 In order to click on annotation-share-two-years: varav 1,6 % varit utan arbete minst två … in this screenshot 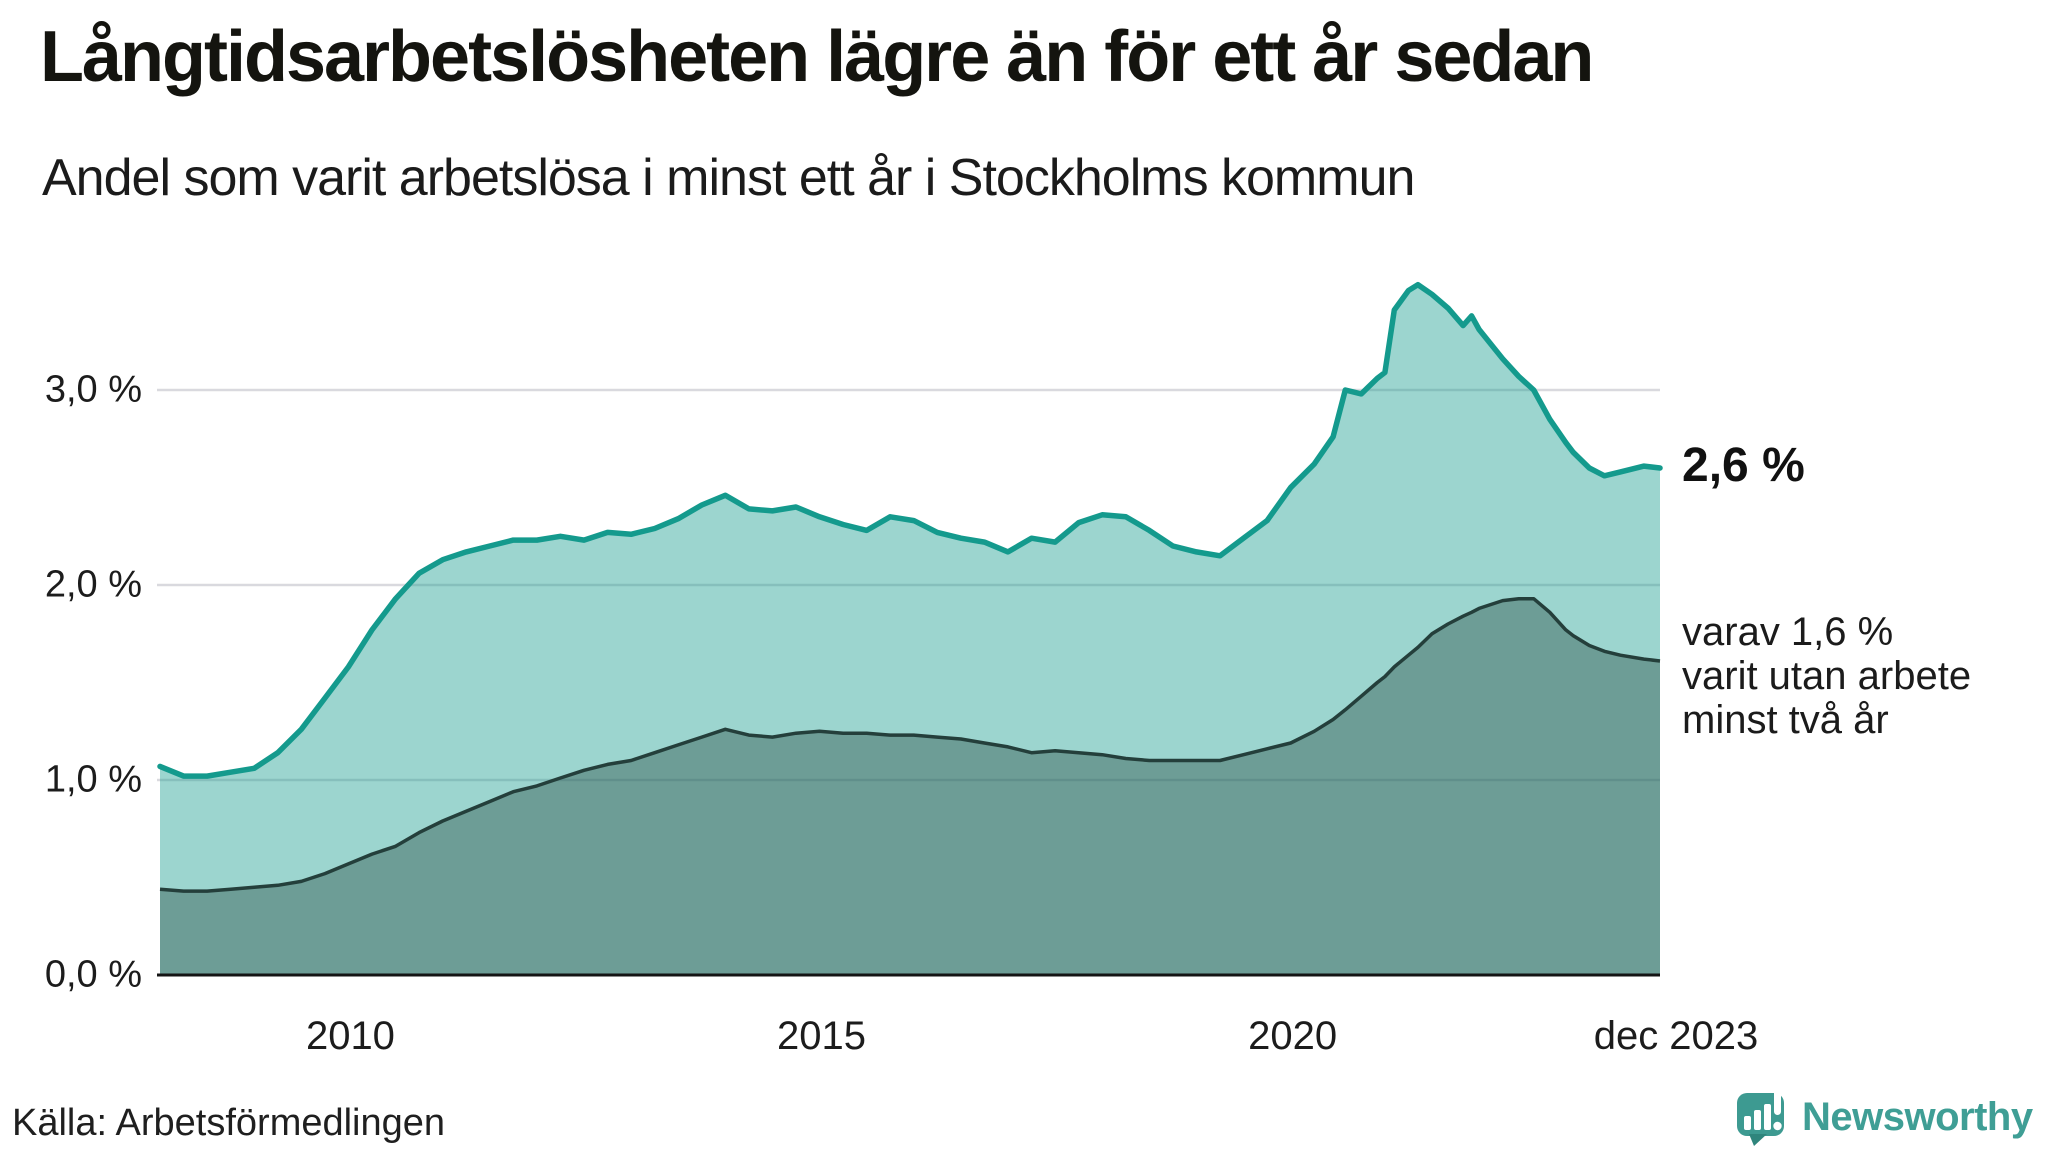, I will do `click(1826, 676)`.